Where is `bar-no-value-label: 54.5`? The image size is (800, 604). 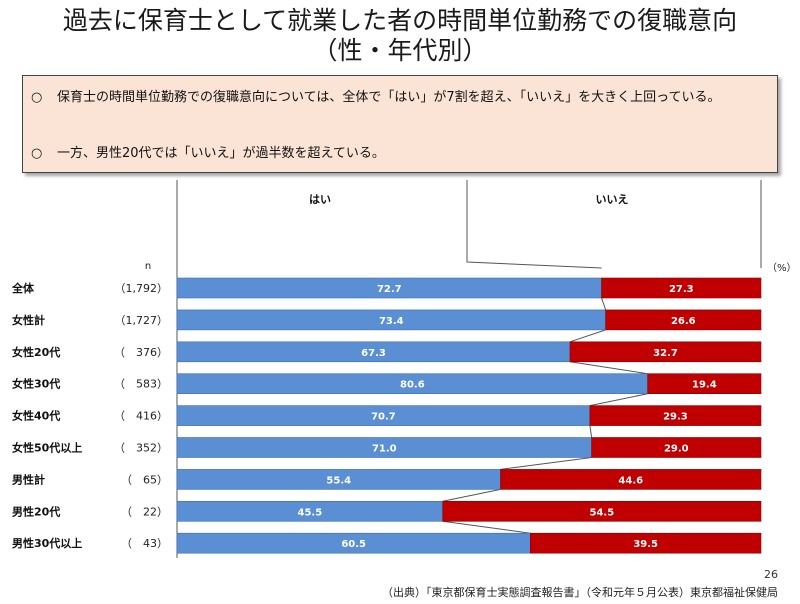 bar-no-value-label: 54.5 is located at coordinates (602, 512).